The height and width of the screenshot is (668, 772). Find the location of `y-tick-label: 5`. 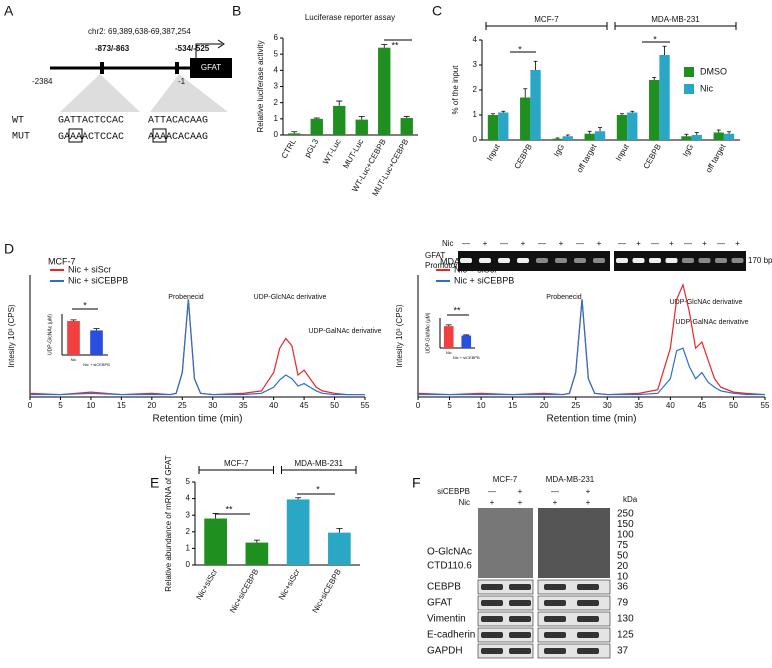

y-tick-label: 5 is located at coordinates (188, 481).